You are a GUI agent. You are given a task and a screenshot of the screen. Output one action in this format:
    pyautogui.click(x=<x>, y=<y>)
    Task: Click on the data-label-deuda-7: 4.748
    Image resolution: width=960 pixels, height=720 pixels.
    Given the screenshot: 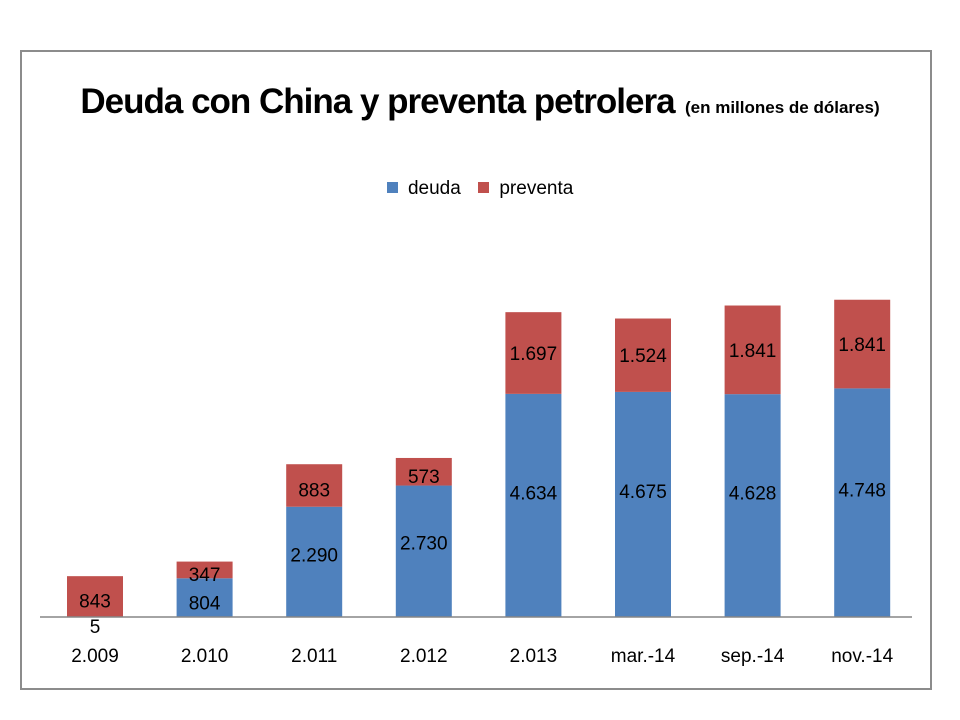 What is the action you would take?
    pyautogui.click(x=862, y=490)
    